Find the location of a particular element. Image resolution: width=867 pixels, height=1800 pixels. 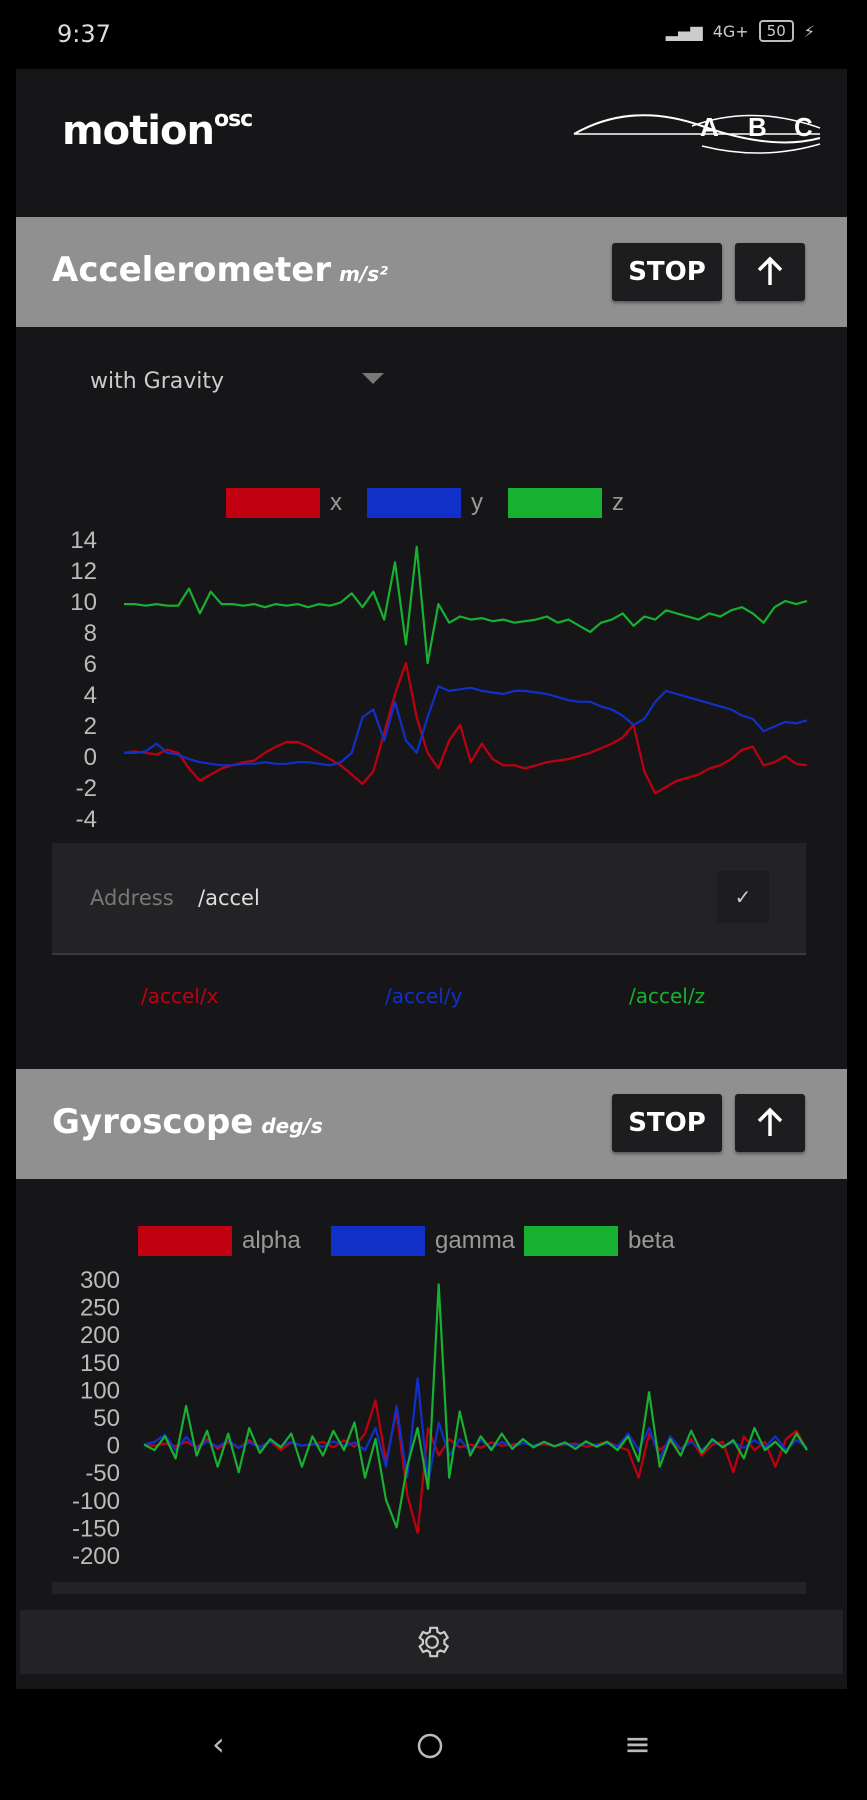

address-input: /accel is located at coordinates (229, 898).